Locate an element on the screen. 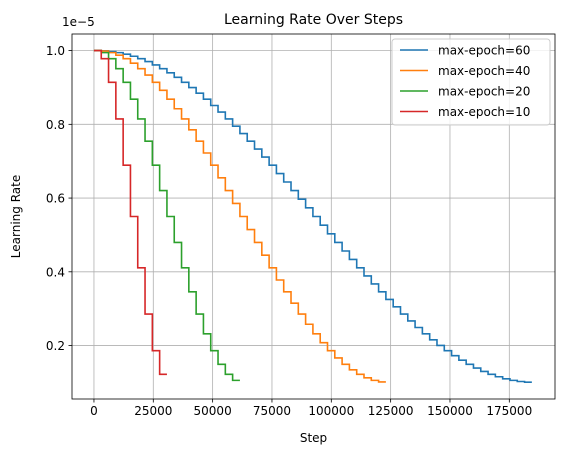  y-tick-label: 0.8 is located at coordinates (55, 125).